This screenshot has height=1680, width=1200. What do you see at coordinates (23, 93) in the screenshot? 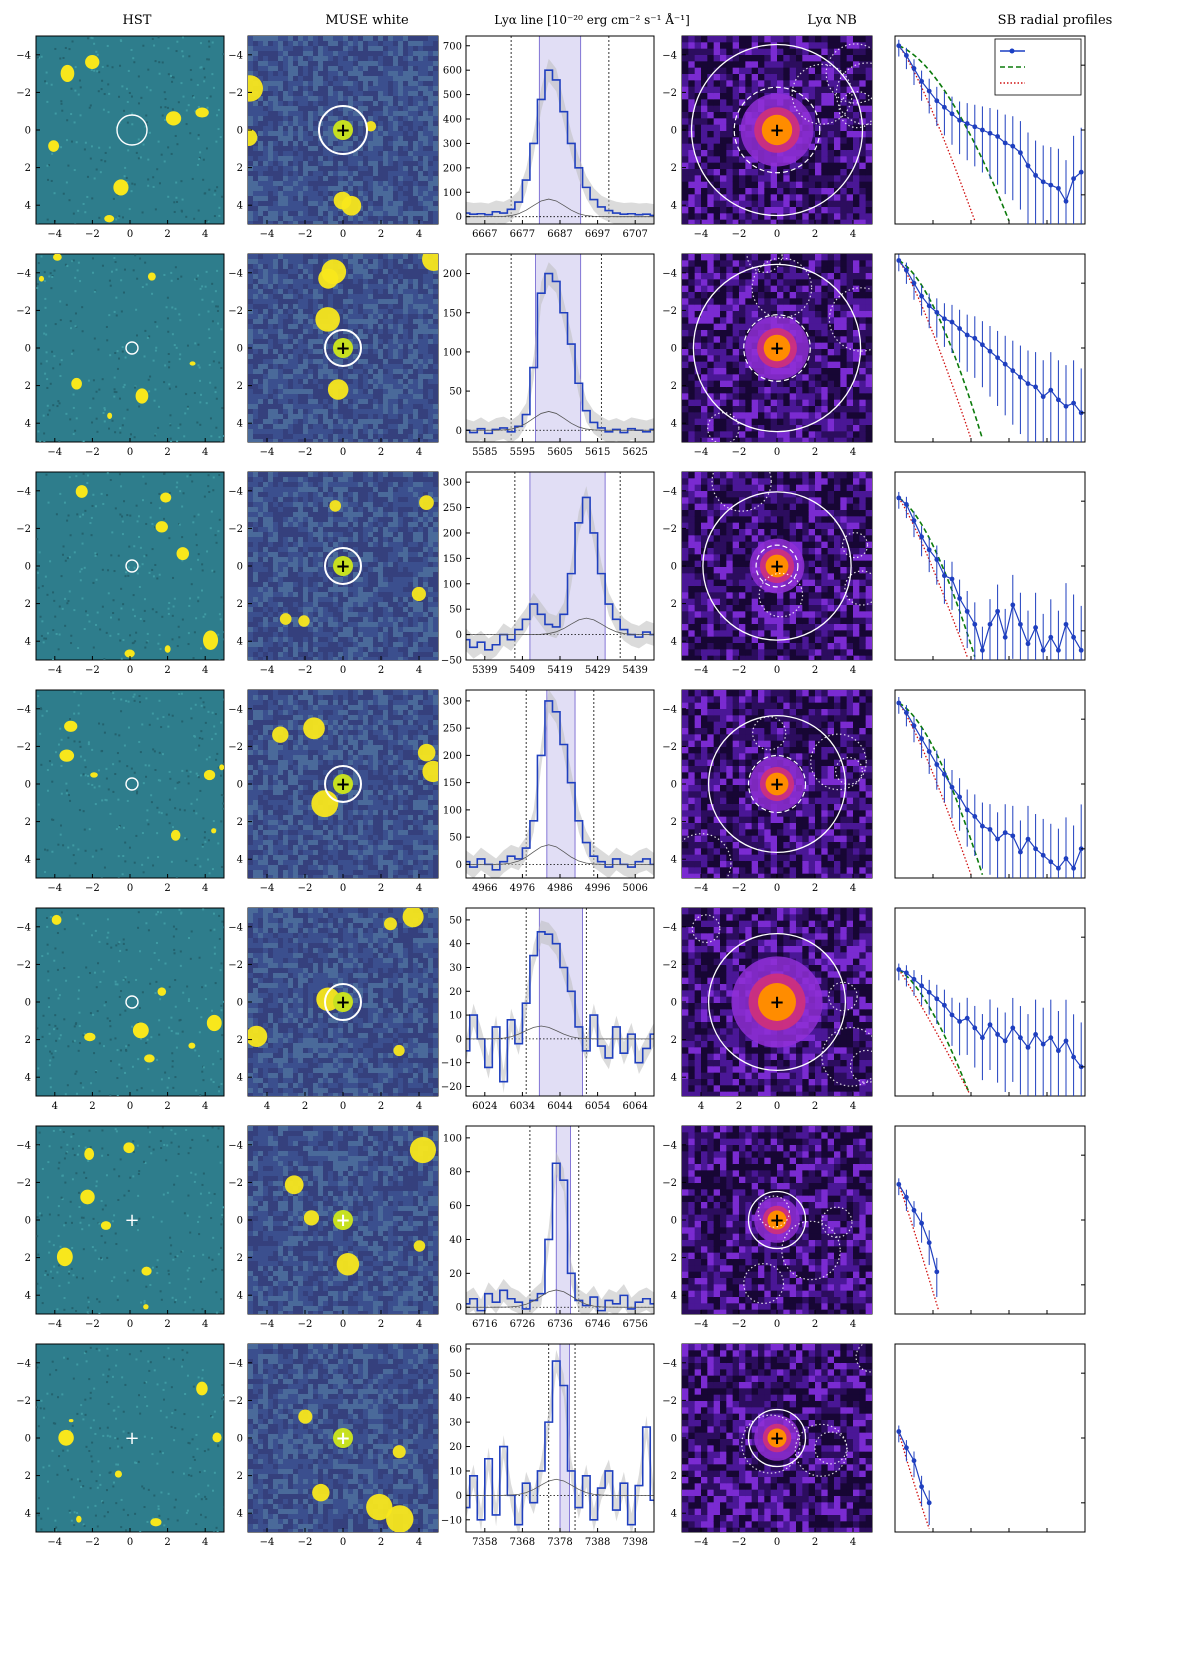
I see `y-tick-label: −2` at bounding box center [23, 93].